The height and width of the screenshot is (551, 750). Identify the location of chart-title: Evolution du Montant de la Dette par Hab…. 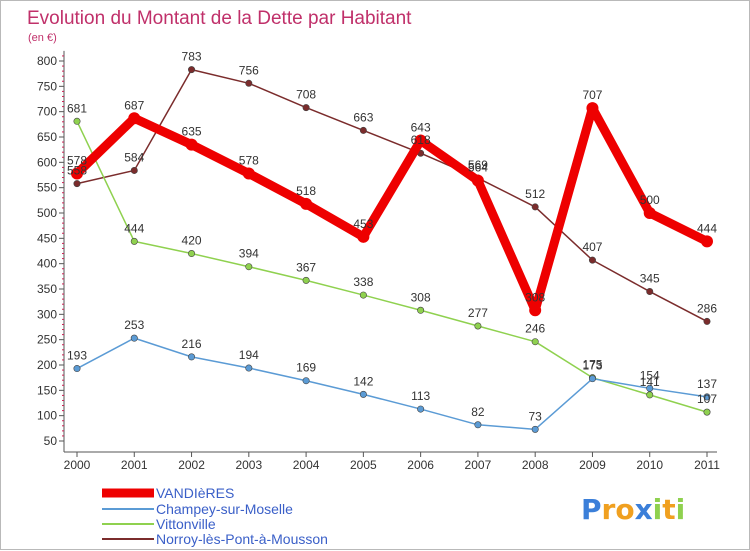
(219, 18).